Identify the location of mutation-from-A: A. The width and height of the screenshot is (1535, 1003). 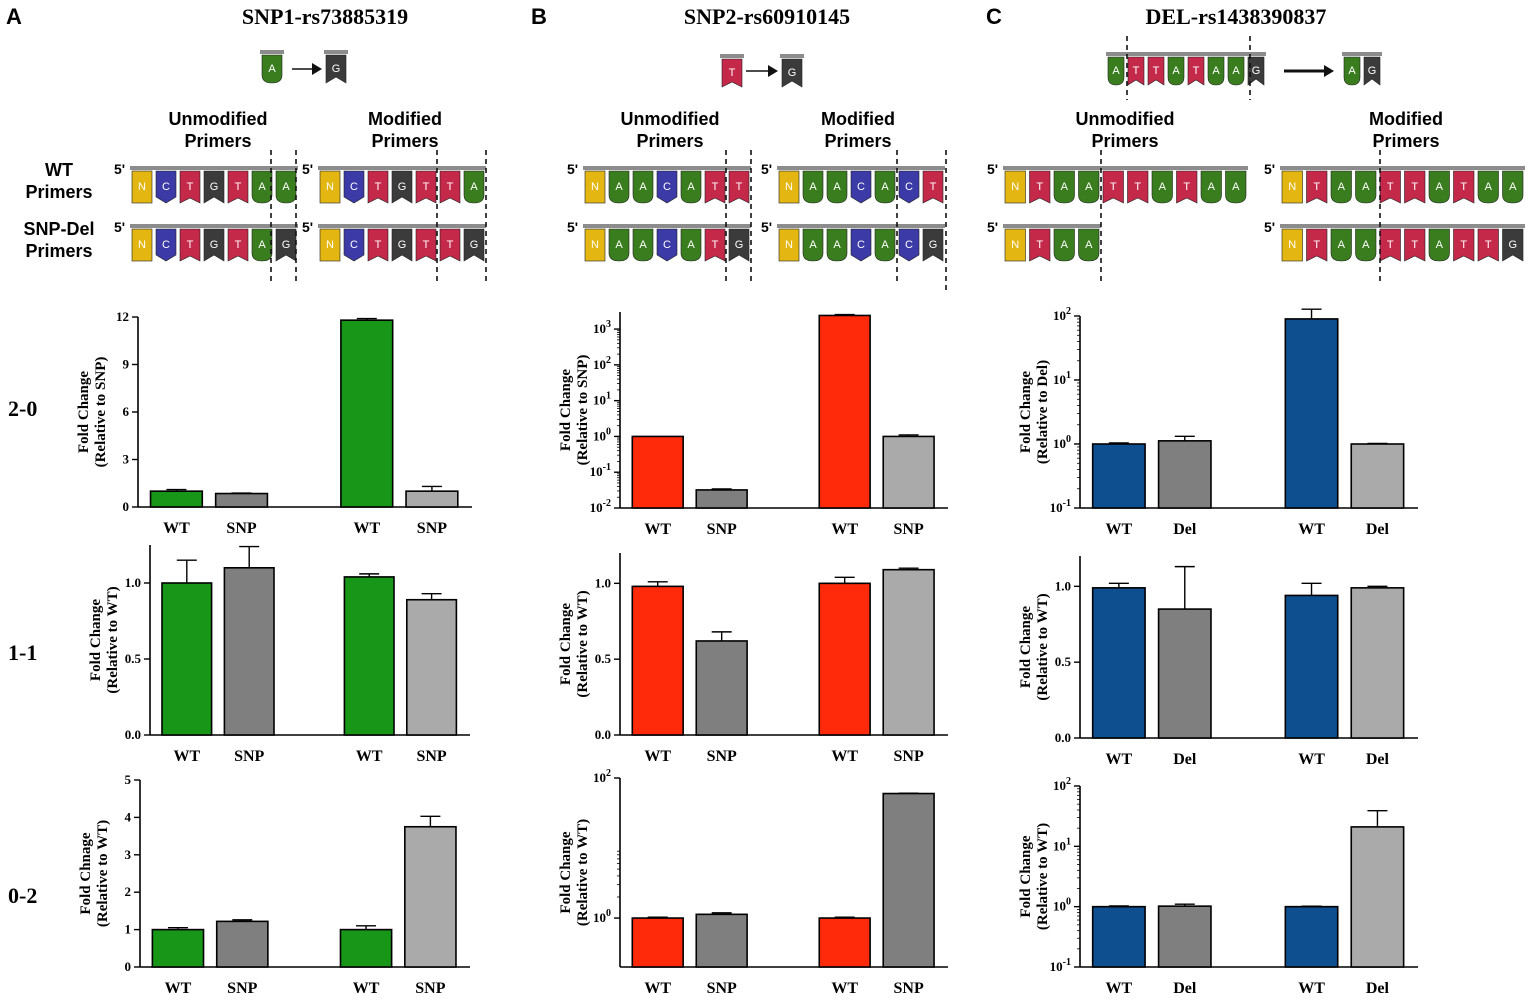
(1176, 69).